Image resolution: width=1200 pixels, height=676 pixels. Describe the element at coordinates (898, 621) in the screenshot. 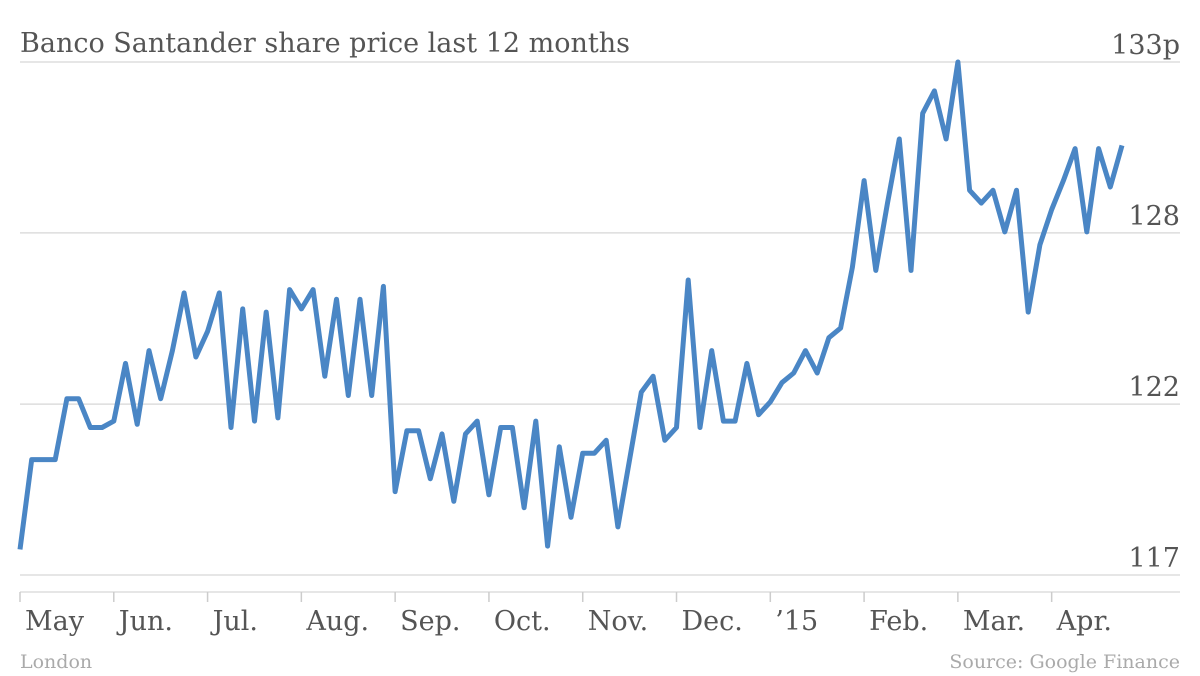

I see `x-tick-label: Feb.` at that location.